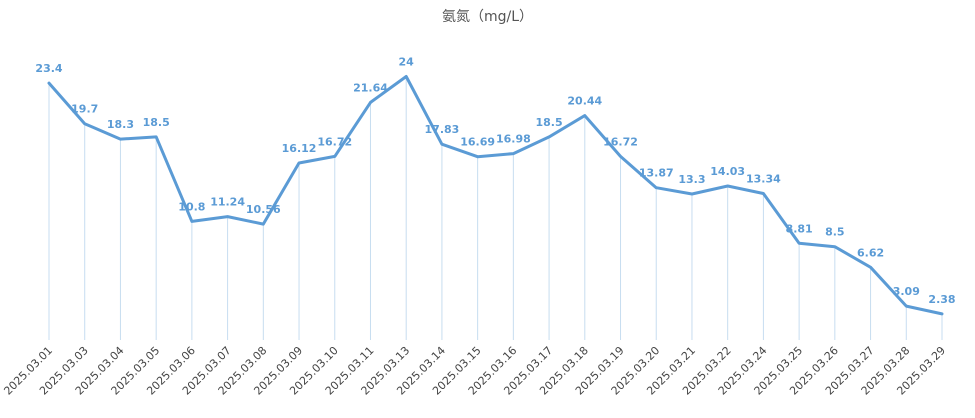 This screenshot has width=975, height=418. I want to click on data-label: 8.81, so click(799, 228).